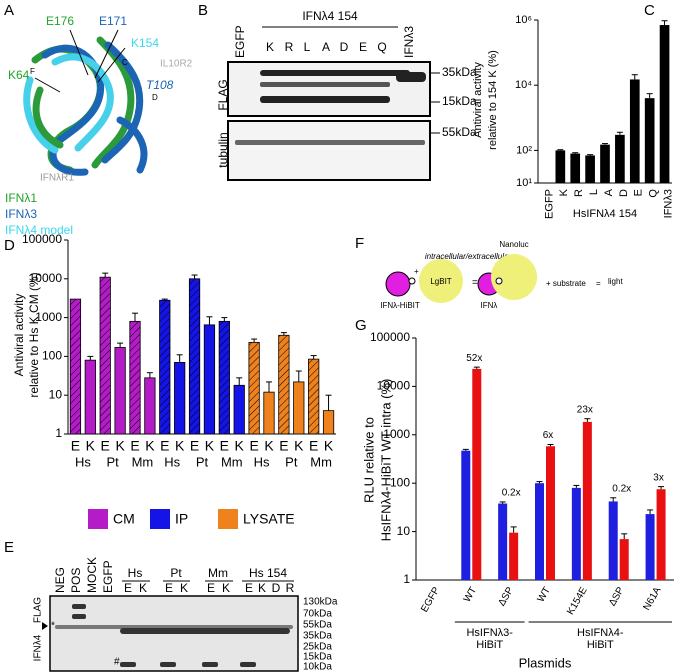 The width and height of the screenshot is (677, 672). Describe the element at coordinates (46, 278) in the screenshot. I see `y-tick-label: 10000` at that location.